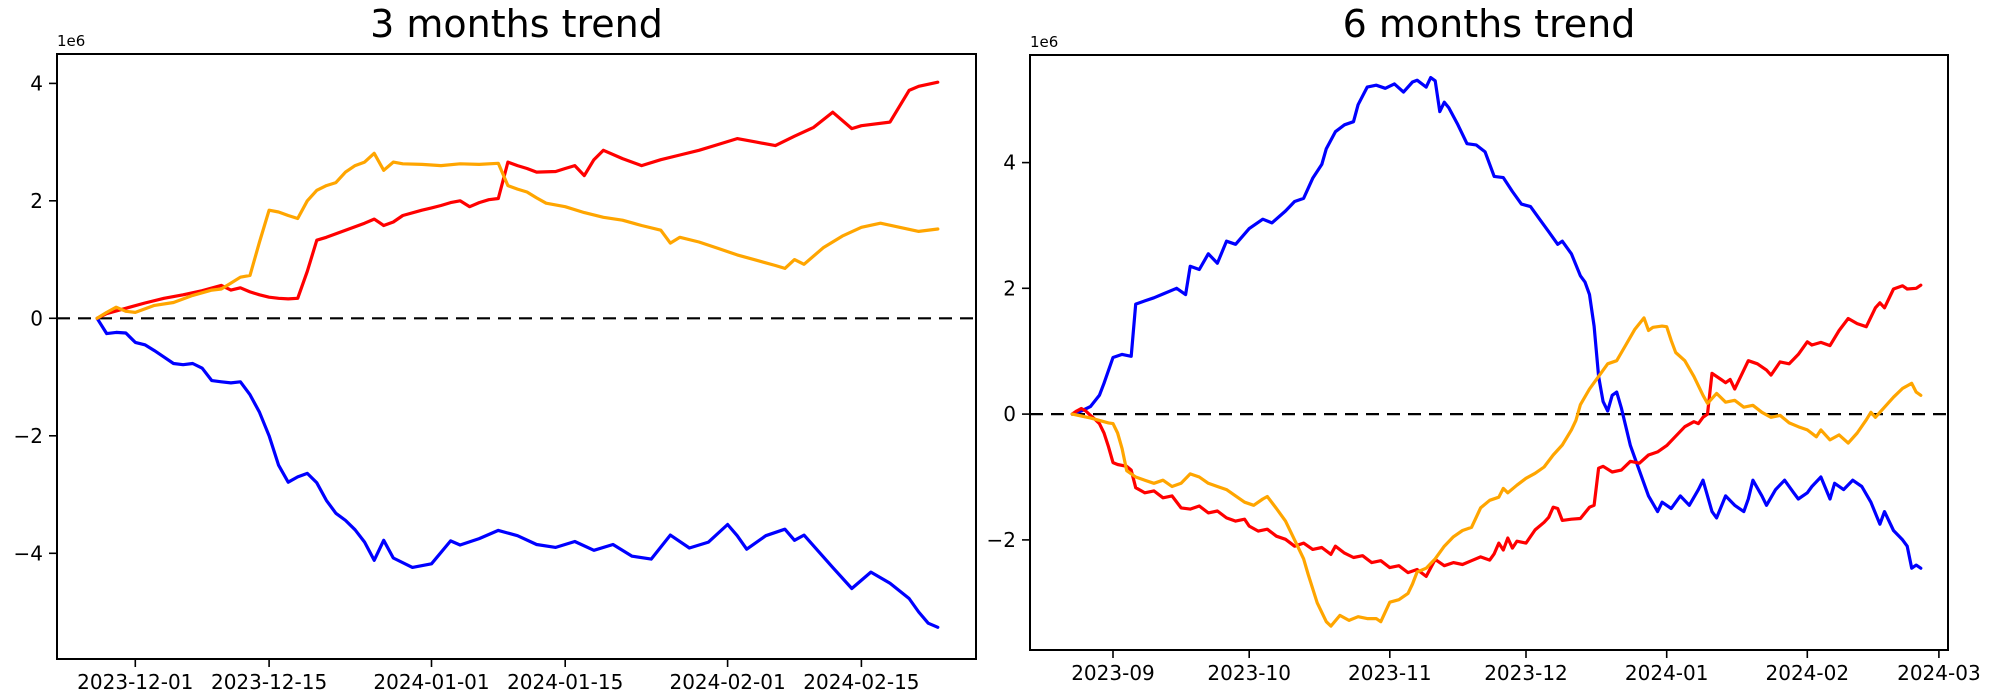 Image resolution: width=2000 pixels, height=700 pixels. Describe the element at coordinates (1113, 673) in the screenshot. I see `x-tick-label-1-0: 2023-09` at that location.